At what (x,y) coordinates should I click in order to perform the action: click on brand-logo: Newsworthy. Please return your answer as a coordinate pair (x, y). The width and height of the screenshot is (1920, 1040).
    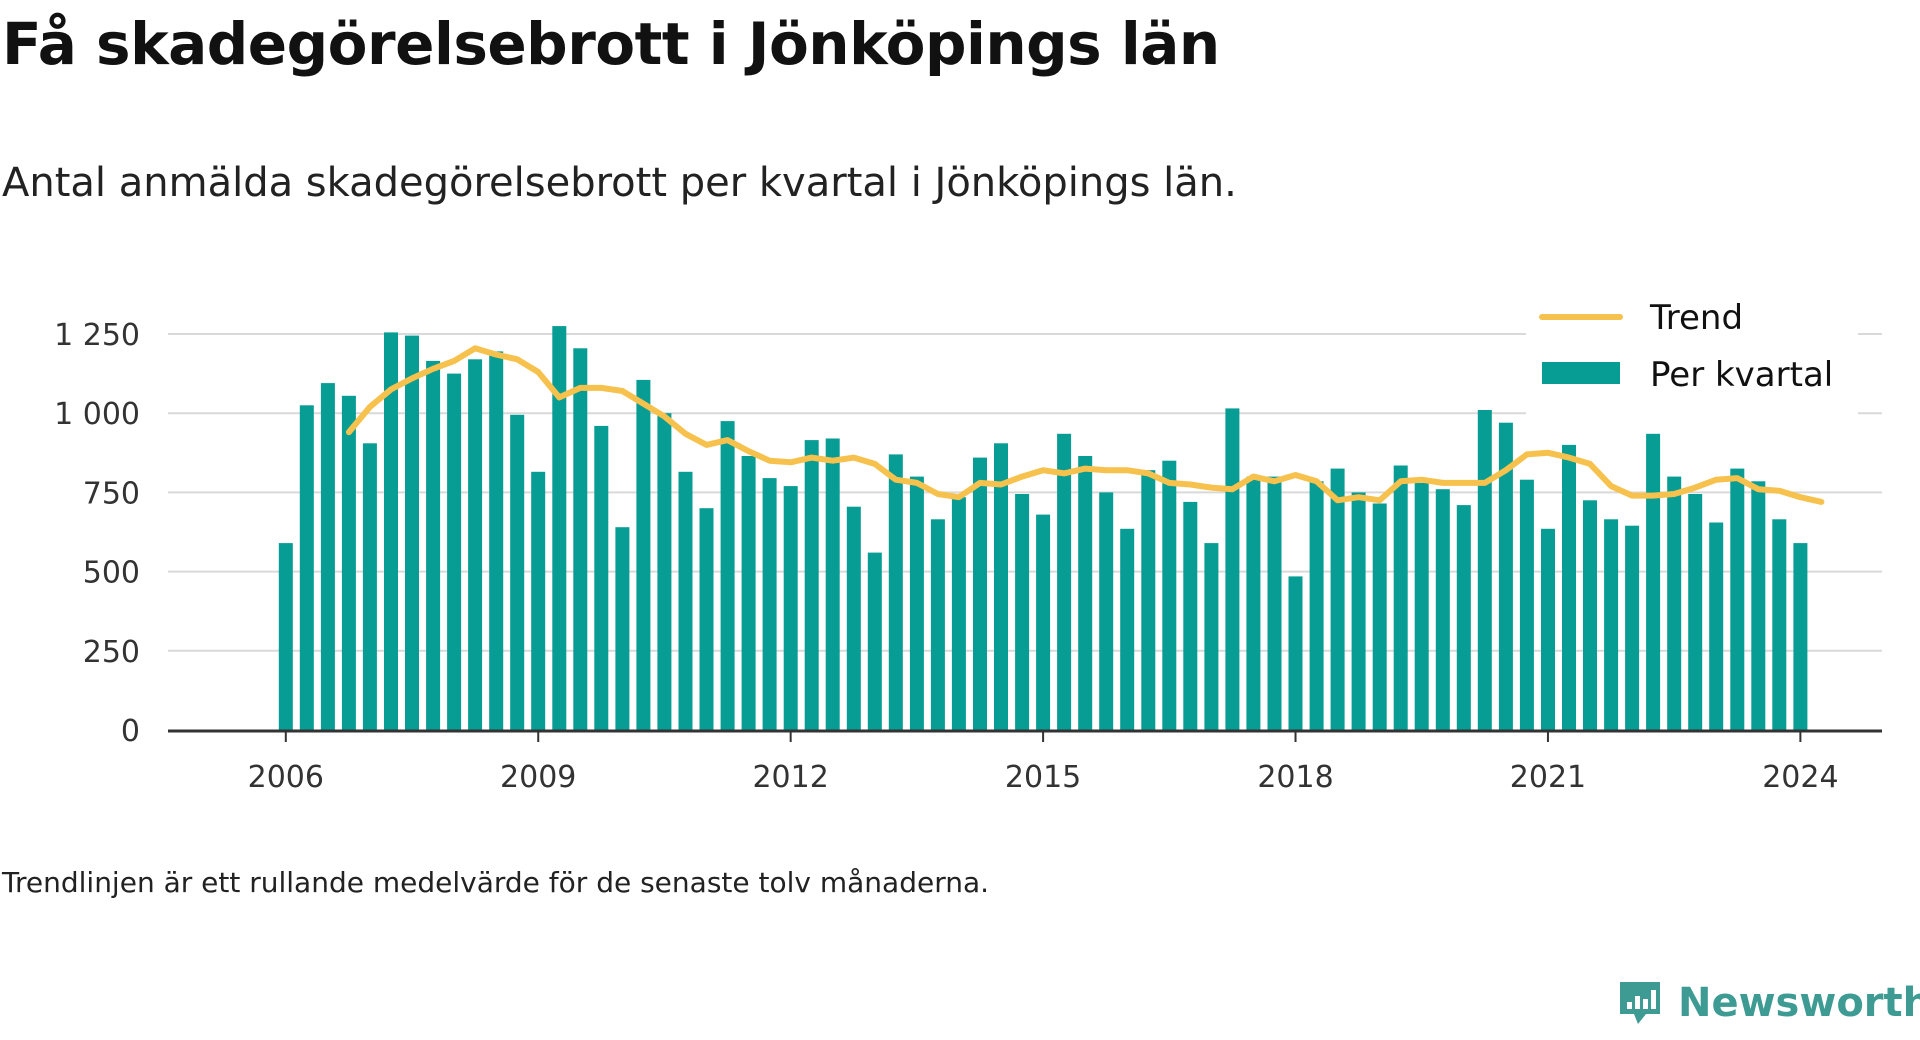
    Looking at the image, I should click on (1768, 1003).